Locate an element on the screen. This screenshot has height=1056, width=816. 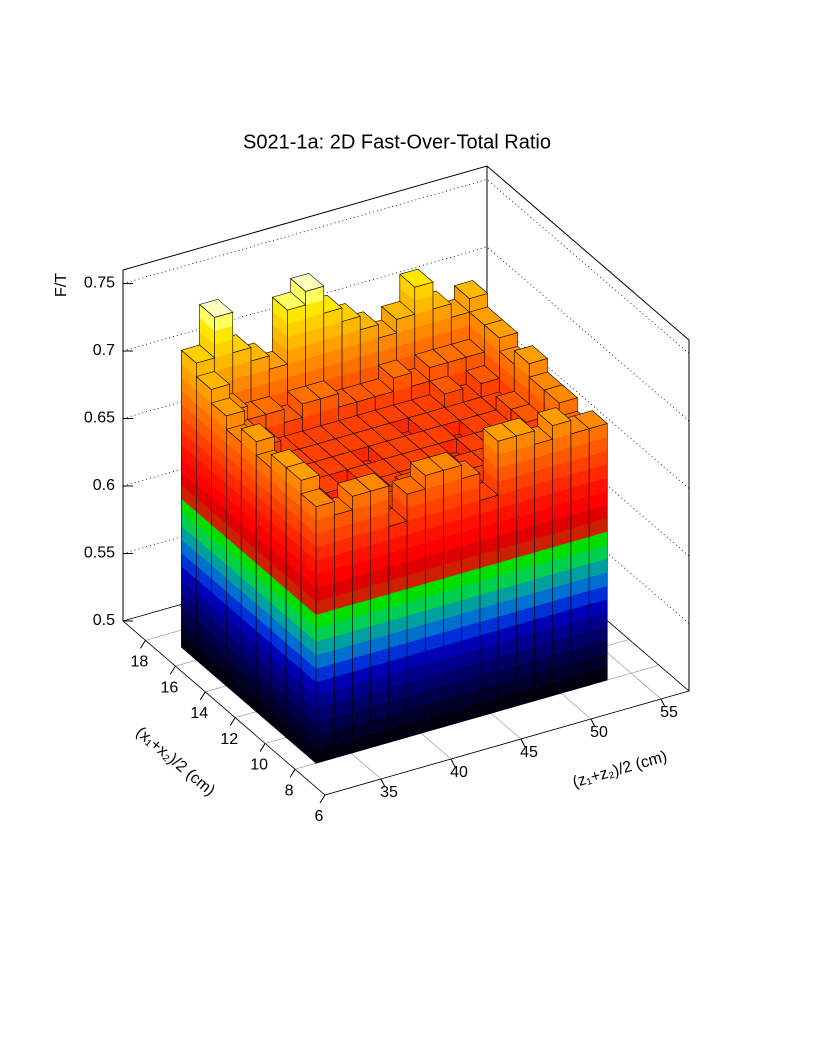
z-axis-title: F/T is located at coordinates (61, 285).